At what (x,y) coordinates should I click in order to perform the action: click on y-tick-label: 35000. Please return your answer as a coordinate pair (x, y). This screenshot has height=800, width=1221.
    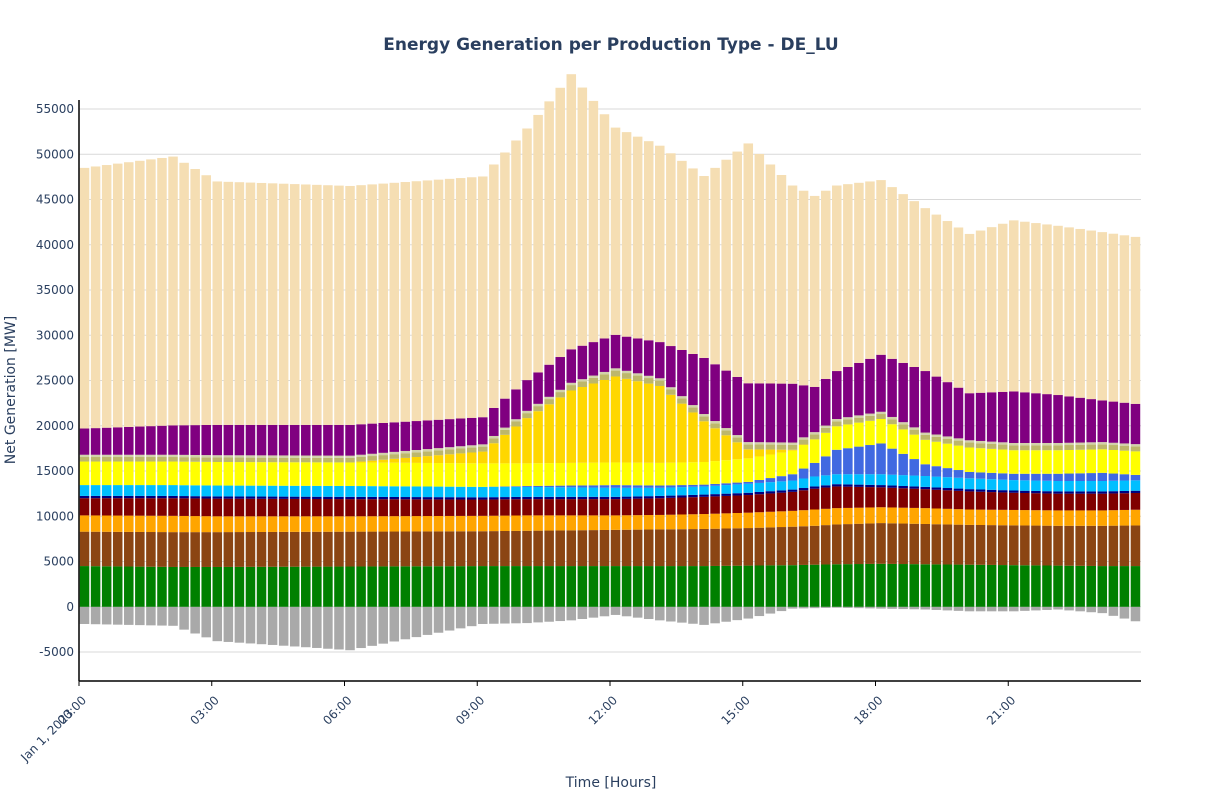
    Looking at the image, I should click on (55, 290).